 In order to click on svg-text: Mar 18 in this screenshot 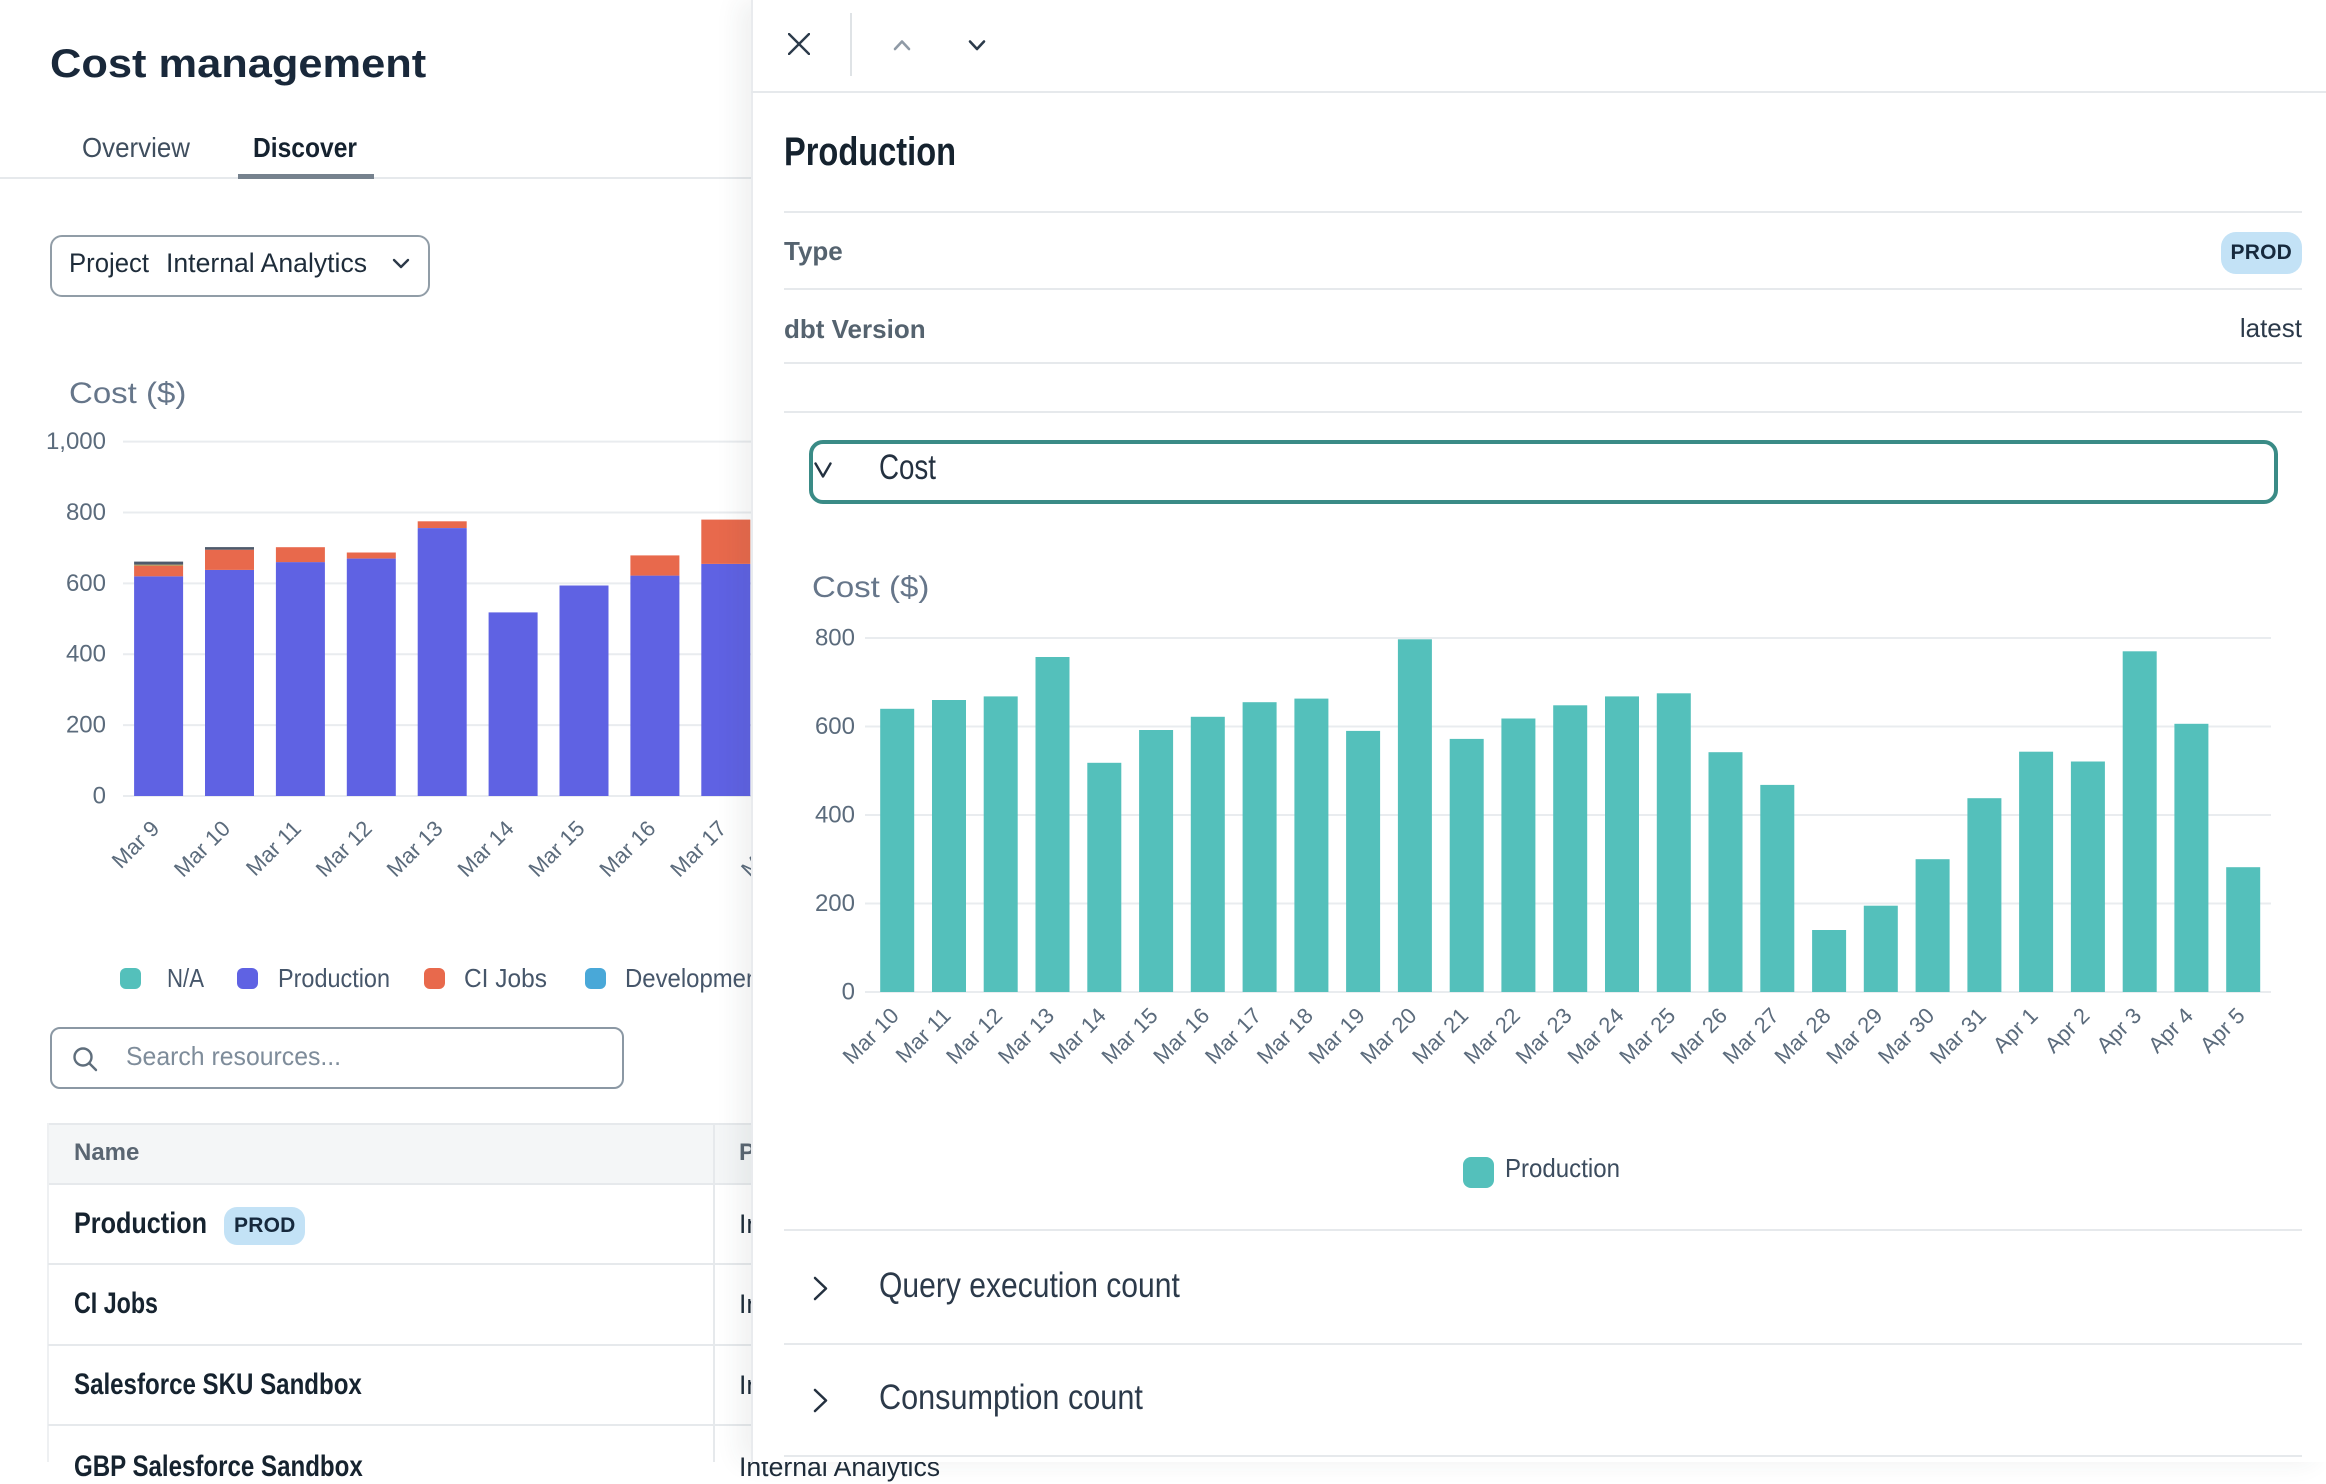, I will do `click(1285, 1036)`.